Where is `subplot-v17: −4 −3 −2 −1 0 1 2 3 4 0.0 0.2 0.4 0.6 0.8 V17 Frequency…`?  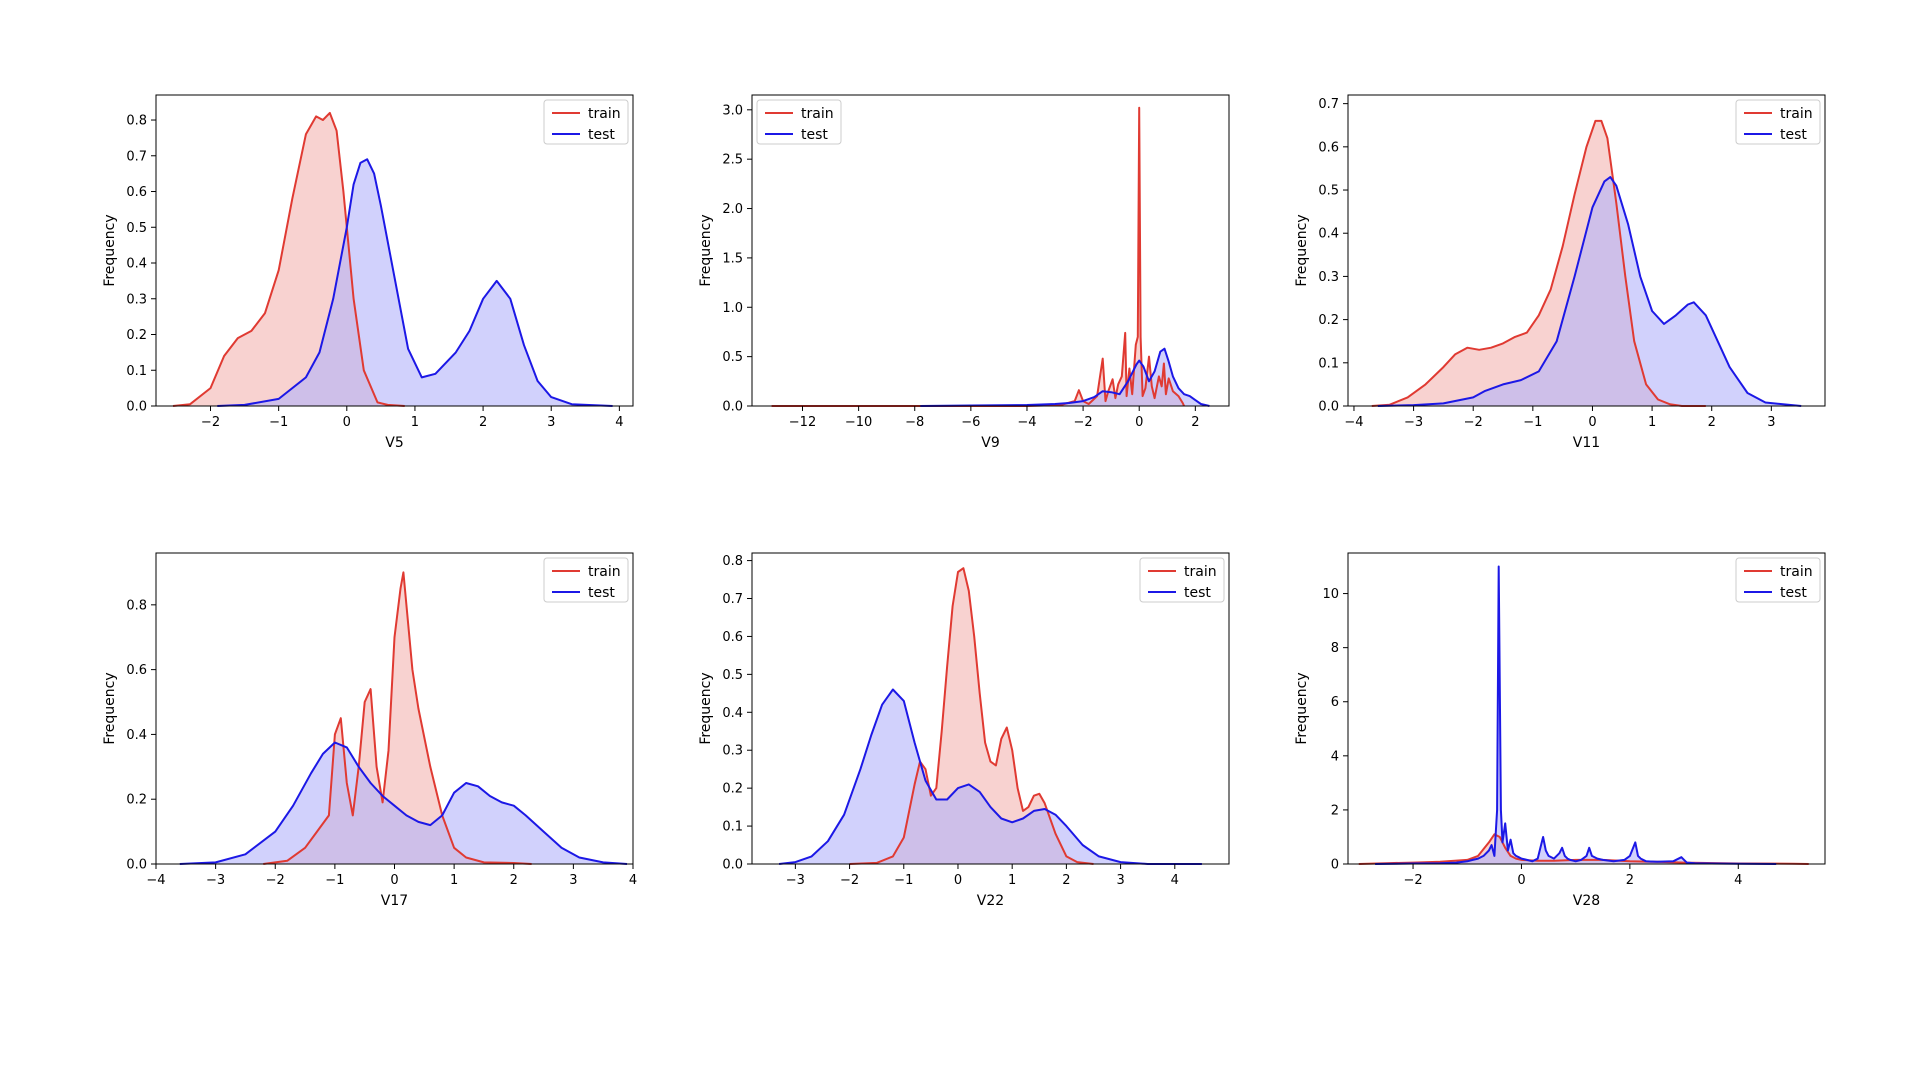 subplot-v17: −4 −3 −2 −1 0 1 2 3 4 0.0 0.2 0.4 0.6 0.8 V17 Frequency… is located at coordinates (369, 730).